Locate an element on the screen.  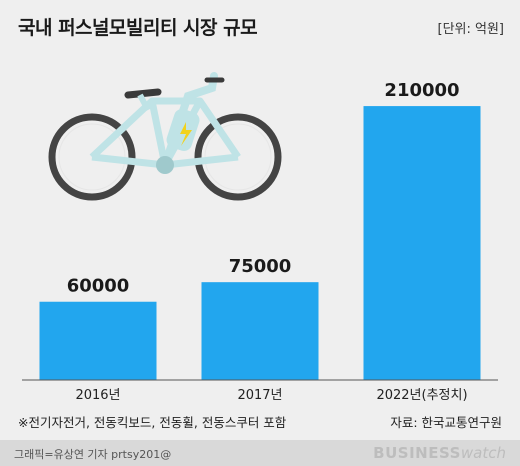
x-tick-label-1: 2017년 is located at coordinates (259, 395).